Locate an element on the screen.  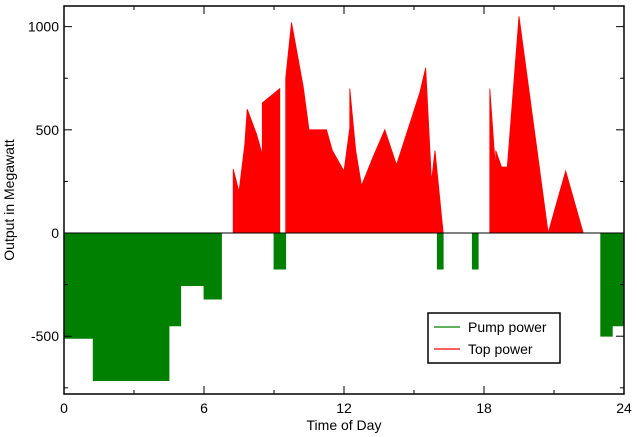
x-tick-label: 0 is located at coordinates (64, 408).